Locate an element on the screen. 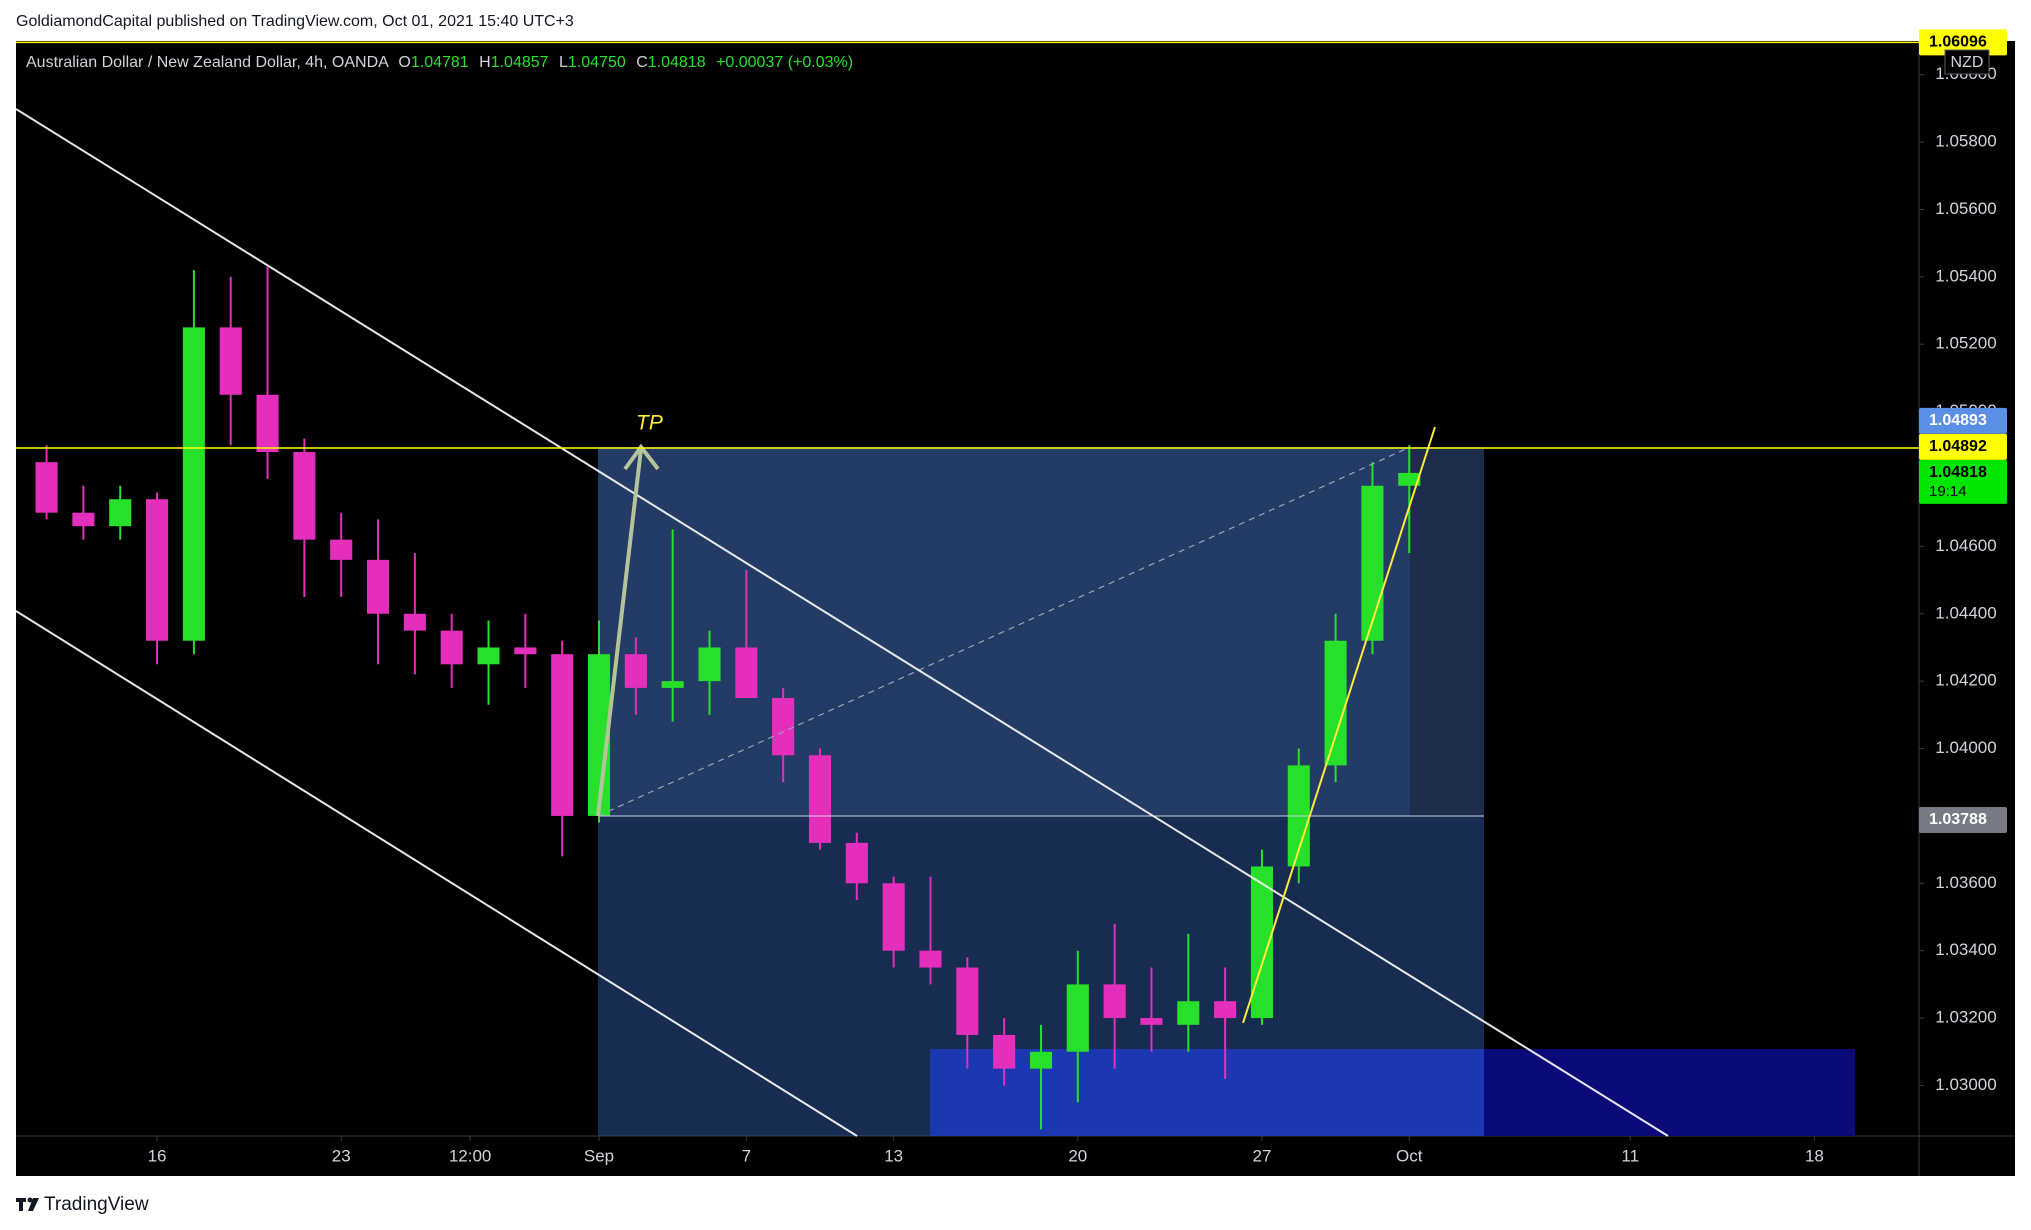 The width and height of the screenshot is (2031, 1230). y-tick-label: 1.05400 is located at coordinates (1965, 275).